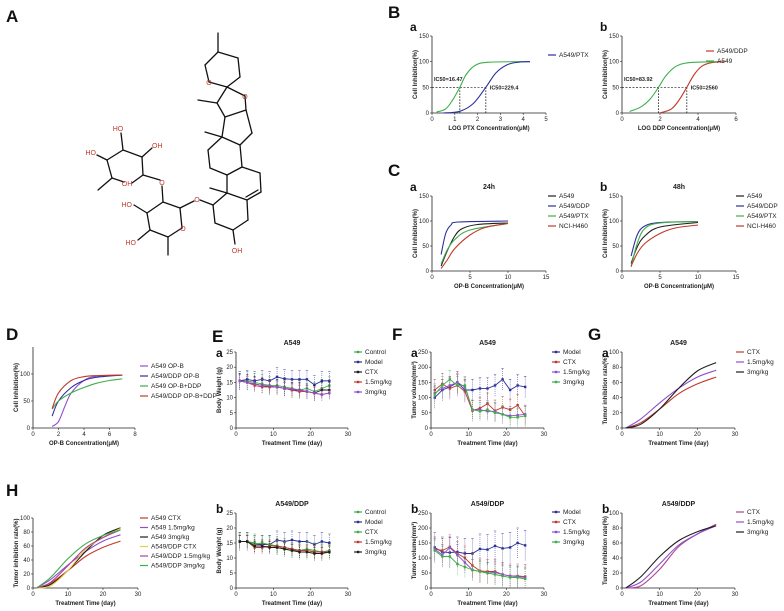 This screenshot has height=611, width=784. What do you see at coordinates (12, 334) in the screenshot?
I see `panel-label-D: D` at bounding box center [12, 334].